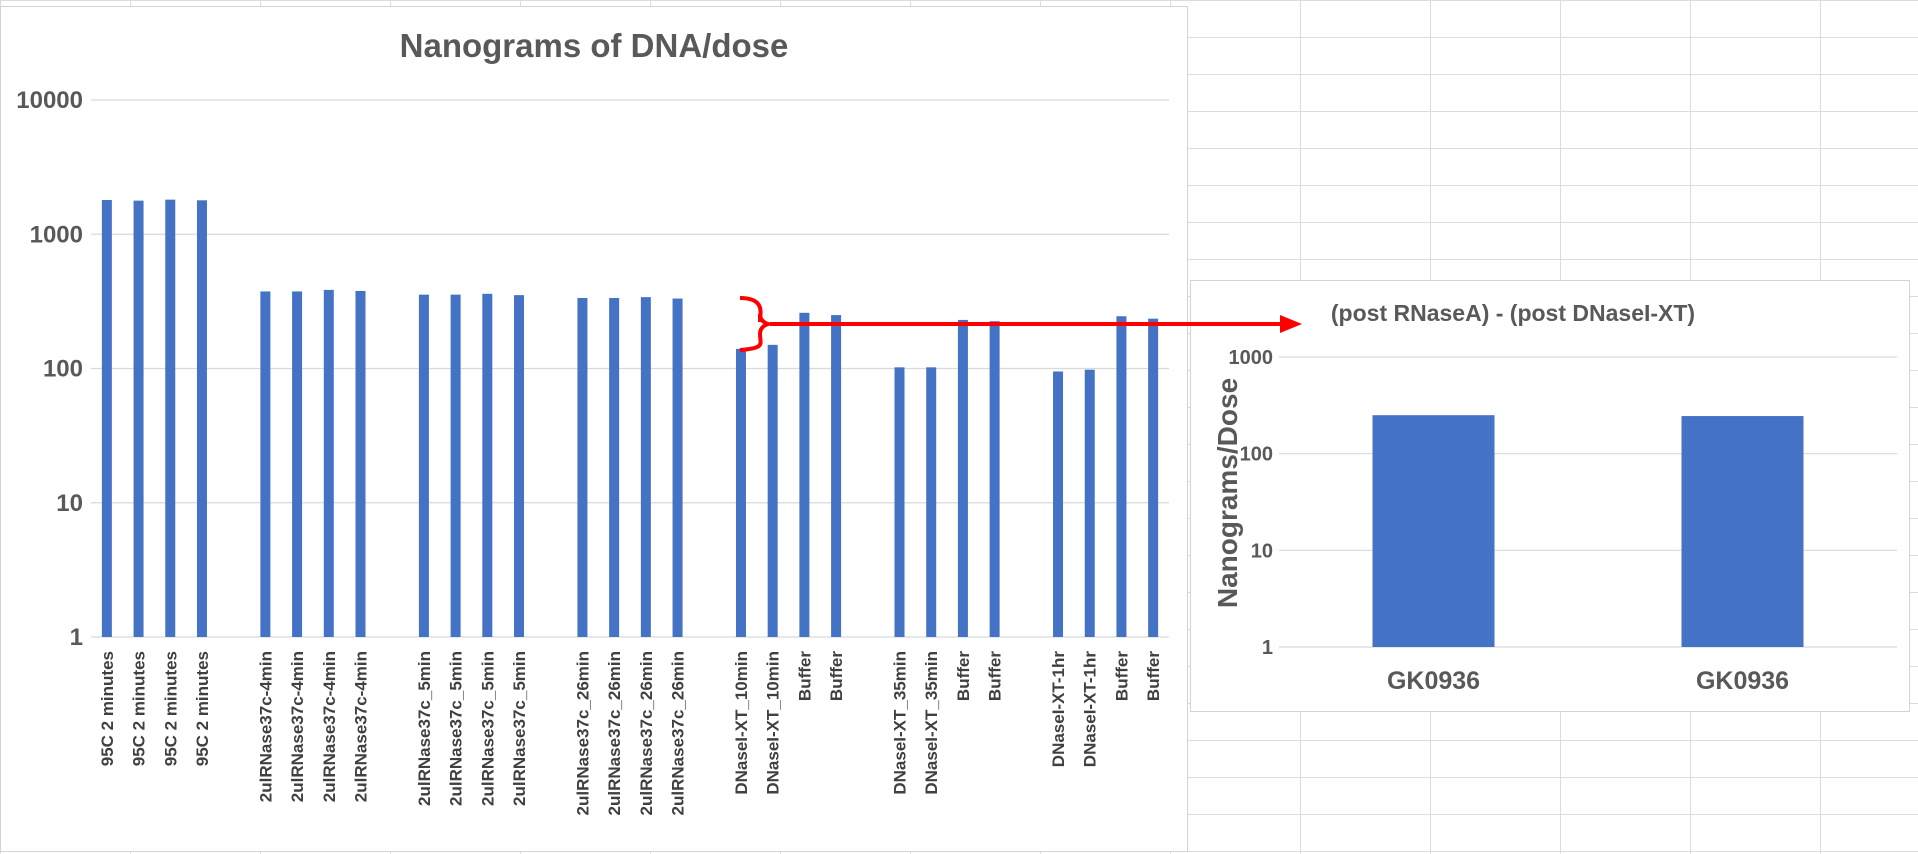 The width and height of the screenshot is (1918, 854). I want to click on inset-y-tick-labels: 1 10 100 1000, so click(1251, 503).